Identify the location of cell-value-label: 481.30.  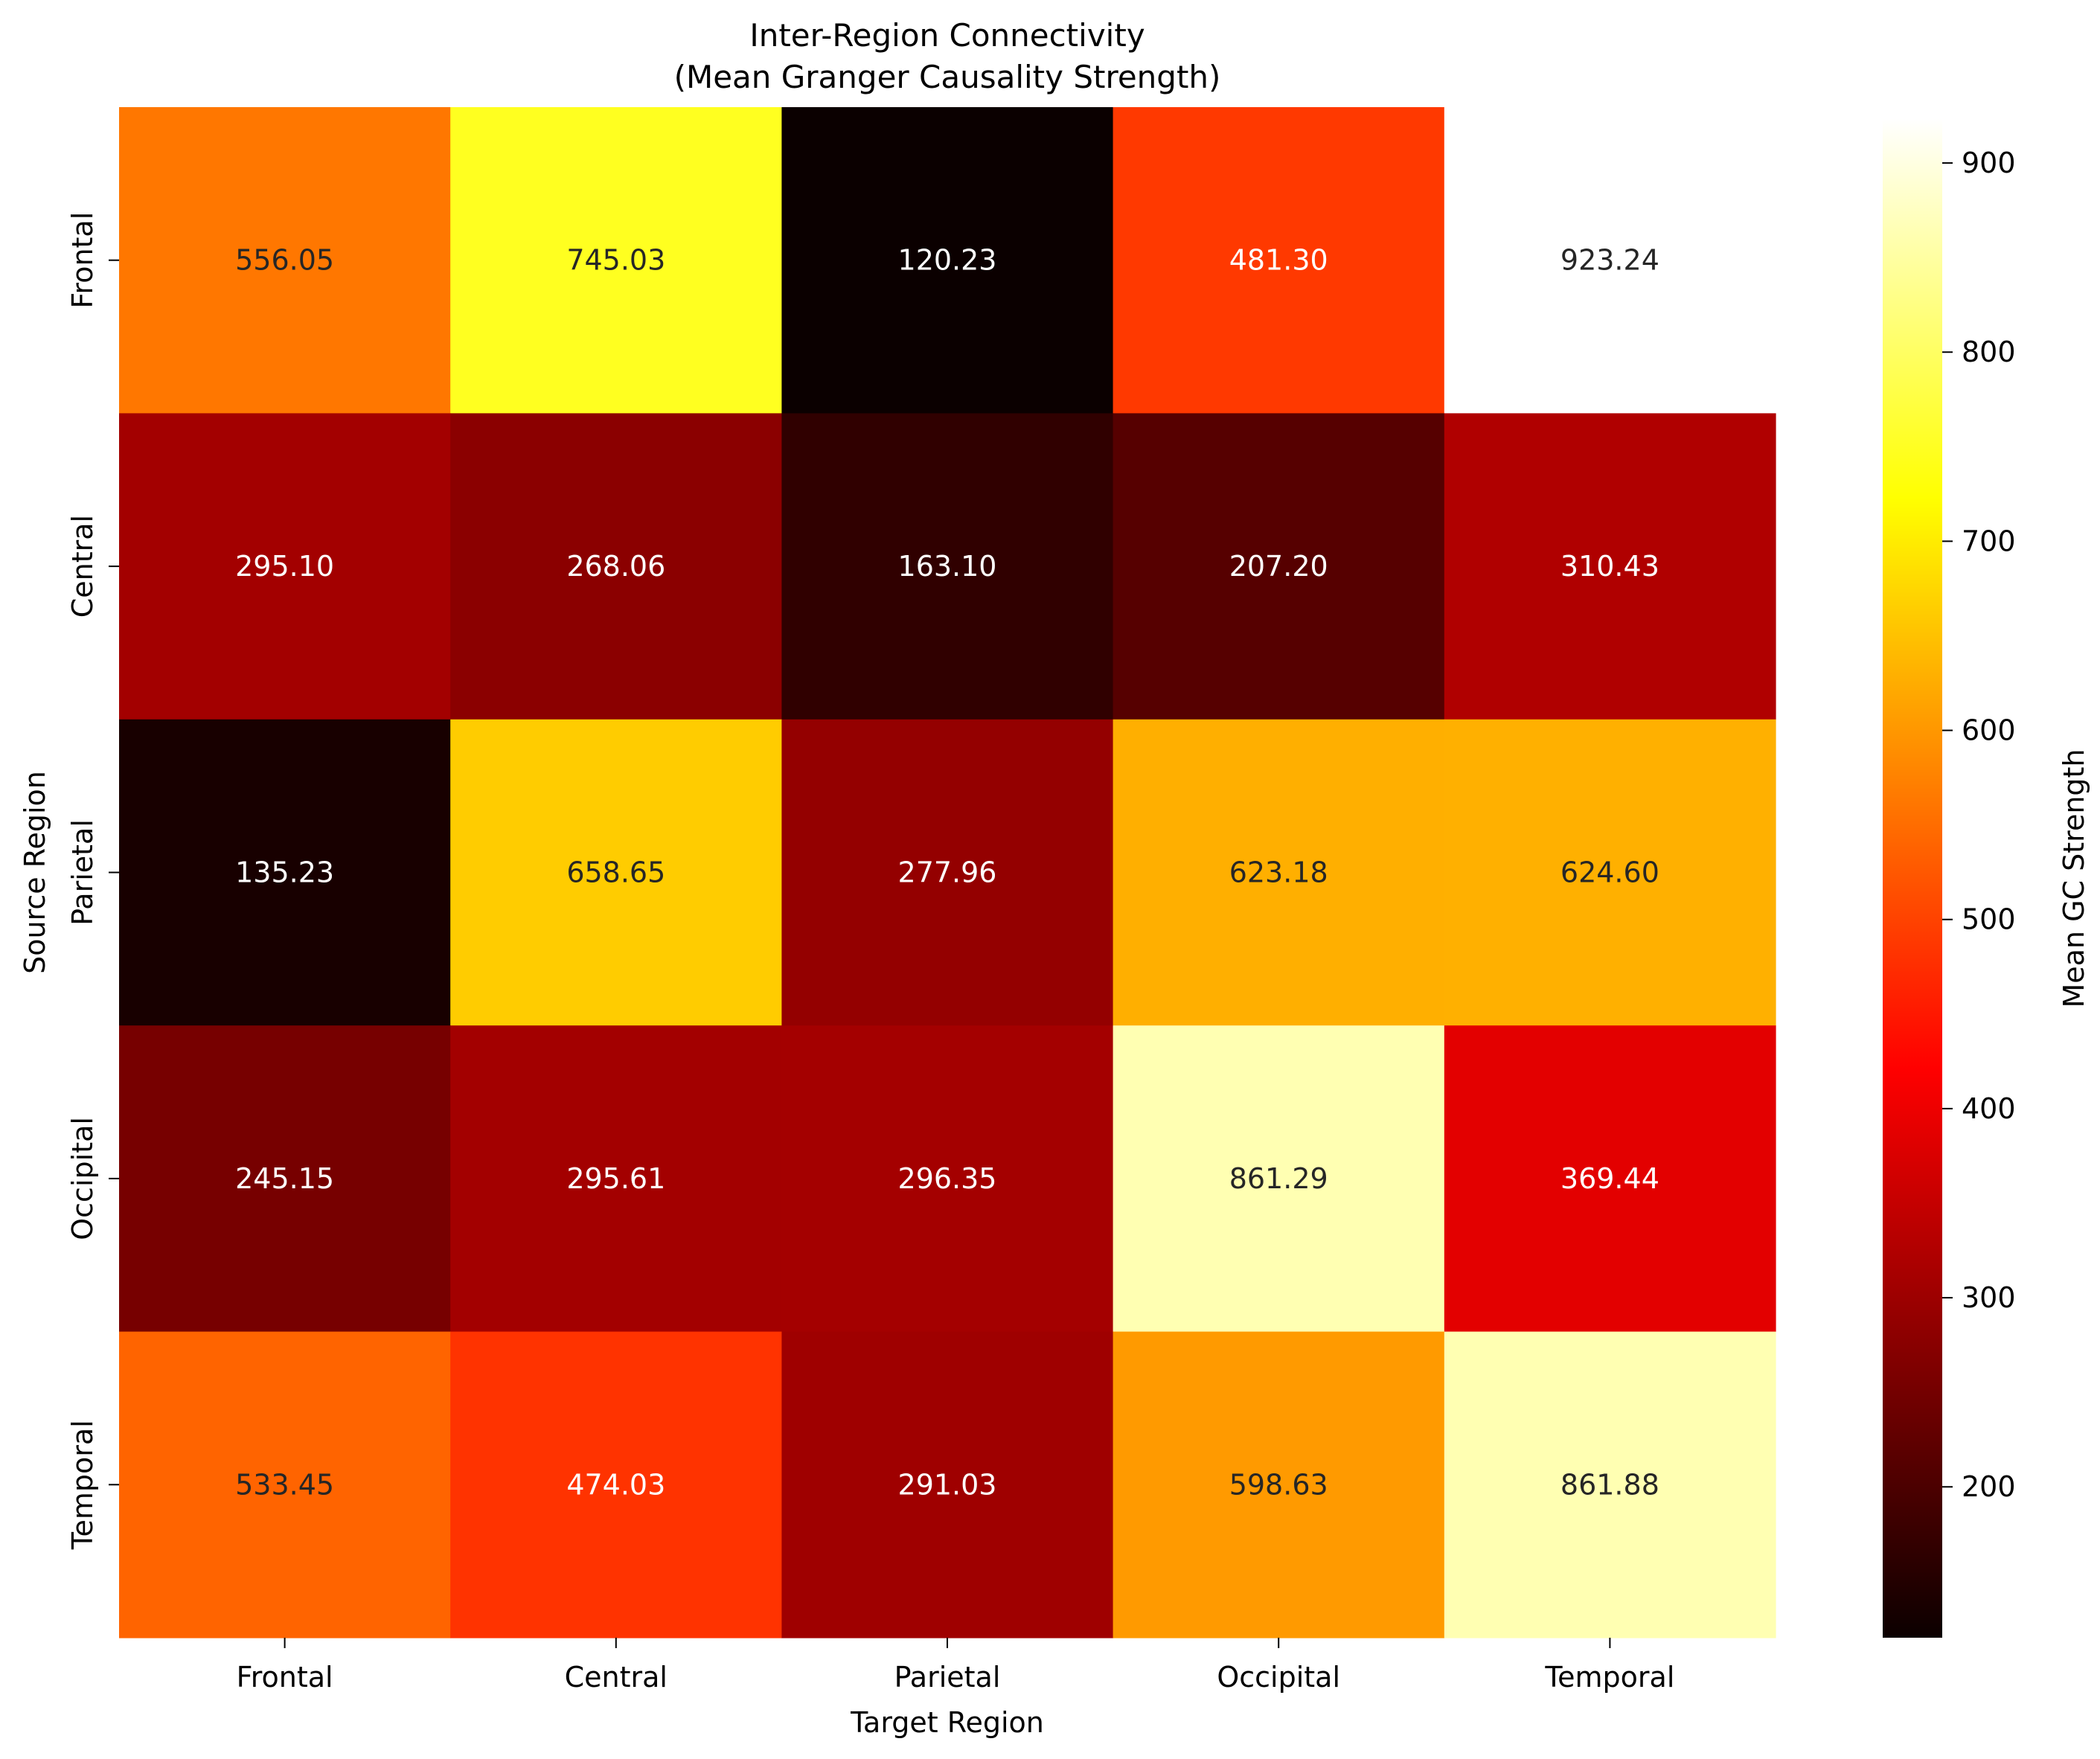
(1279, 260).